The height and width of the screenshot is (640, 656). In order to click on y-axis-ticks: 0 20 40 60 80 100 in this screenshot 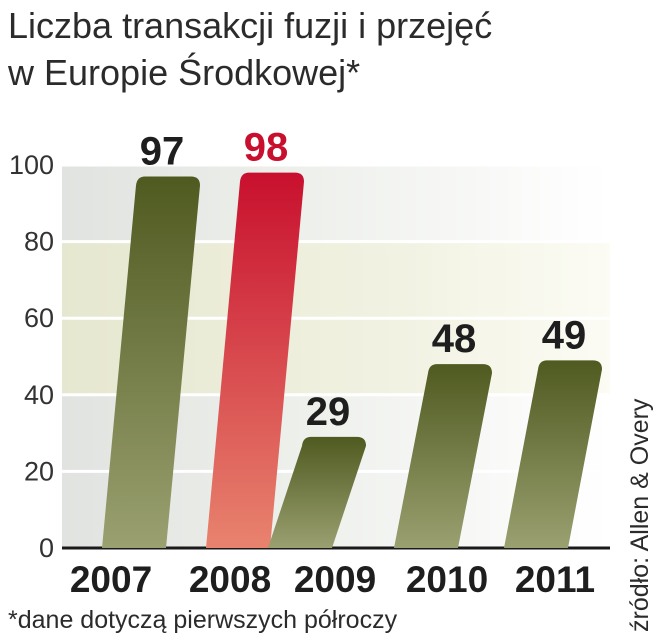, I will do `click(31, 356)`.